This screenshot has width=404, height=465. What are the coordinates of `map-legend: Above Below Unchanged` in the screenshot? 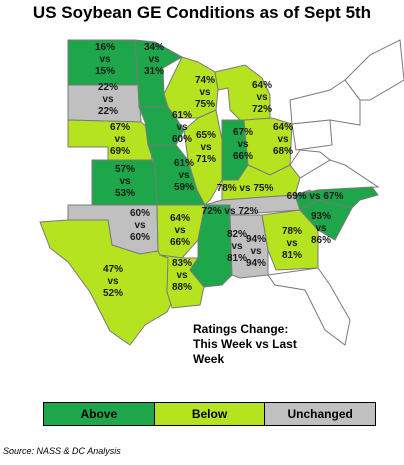 It's located at (209, 414).